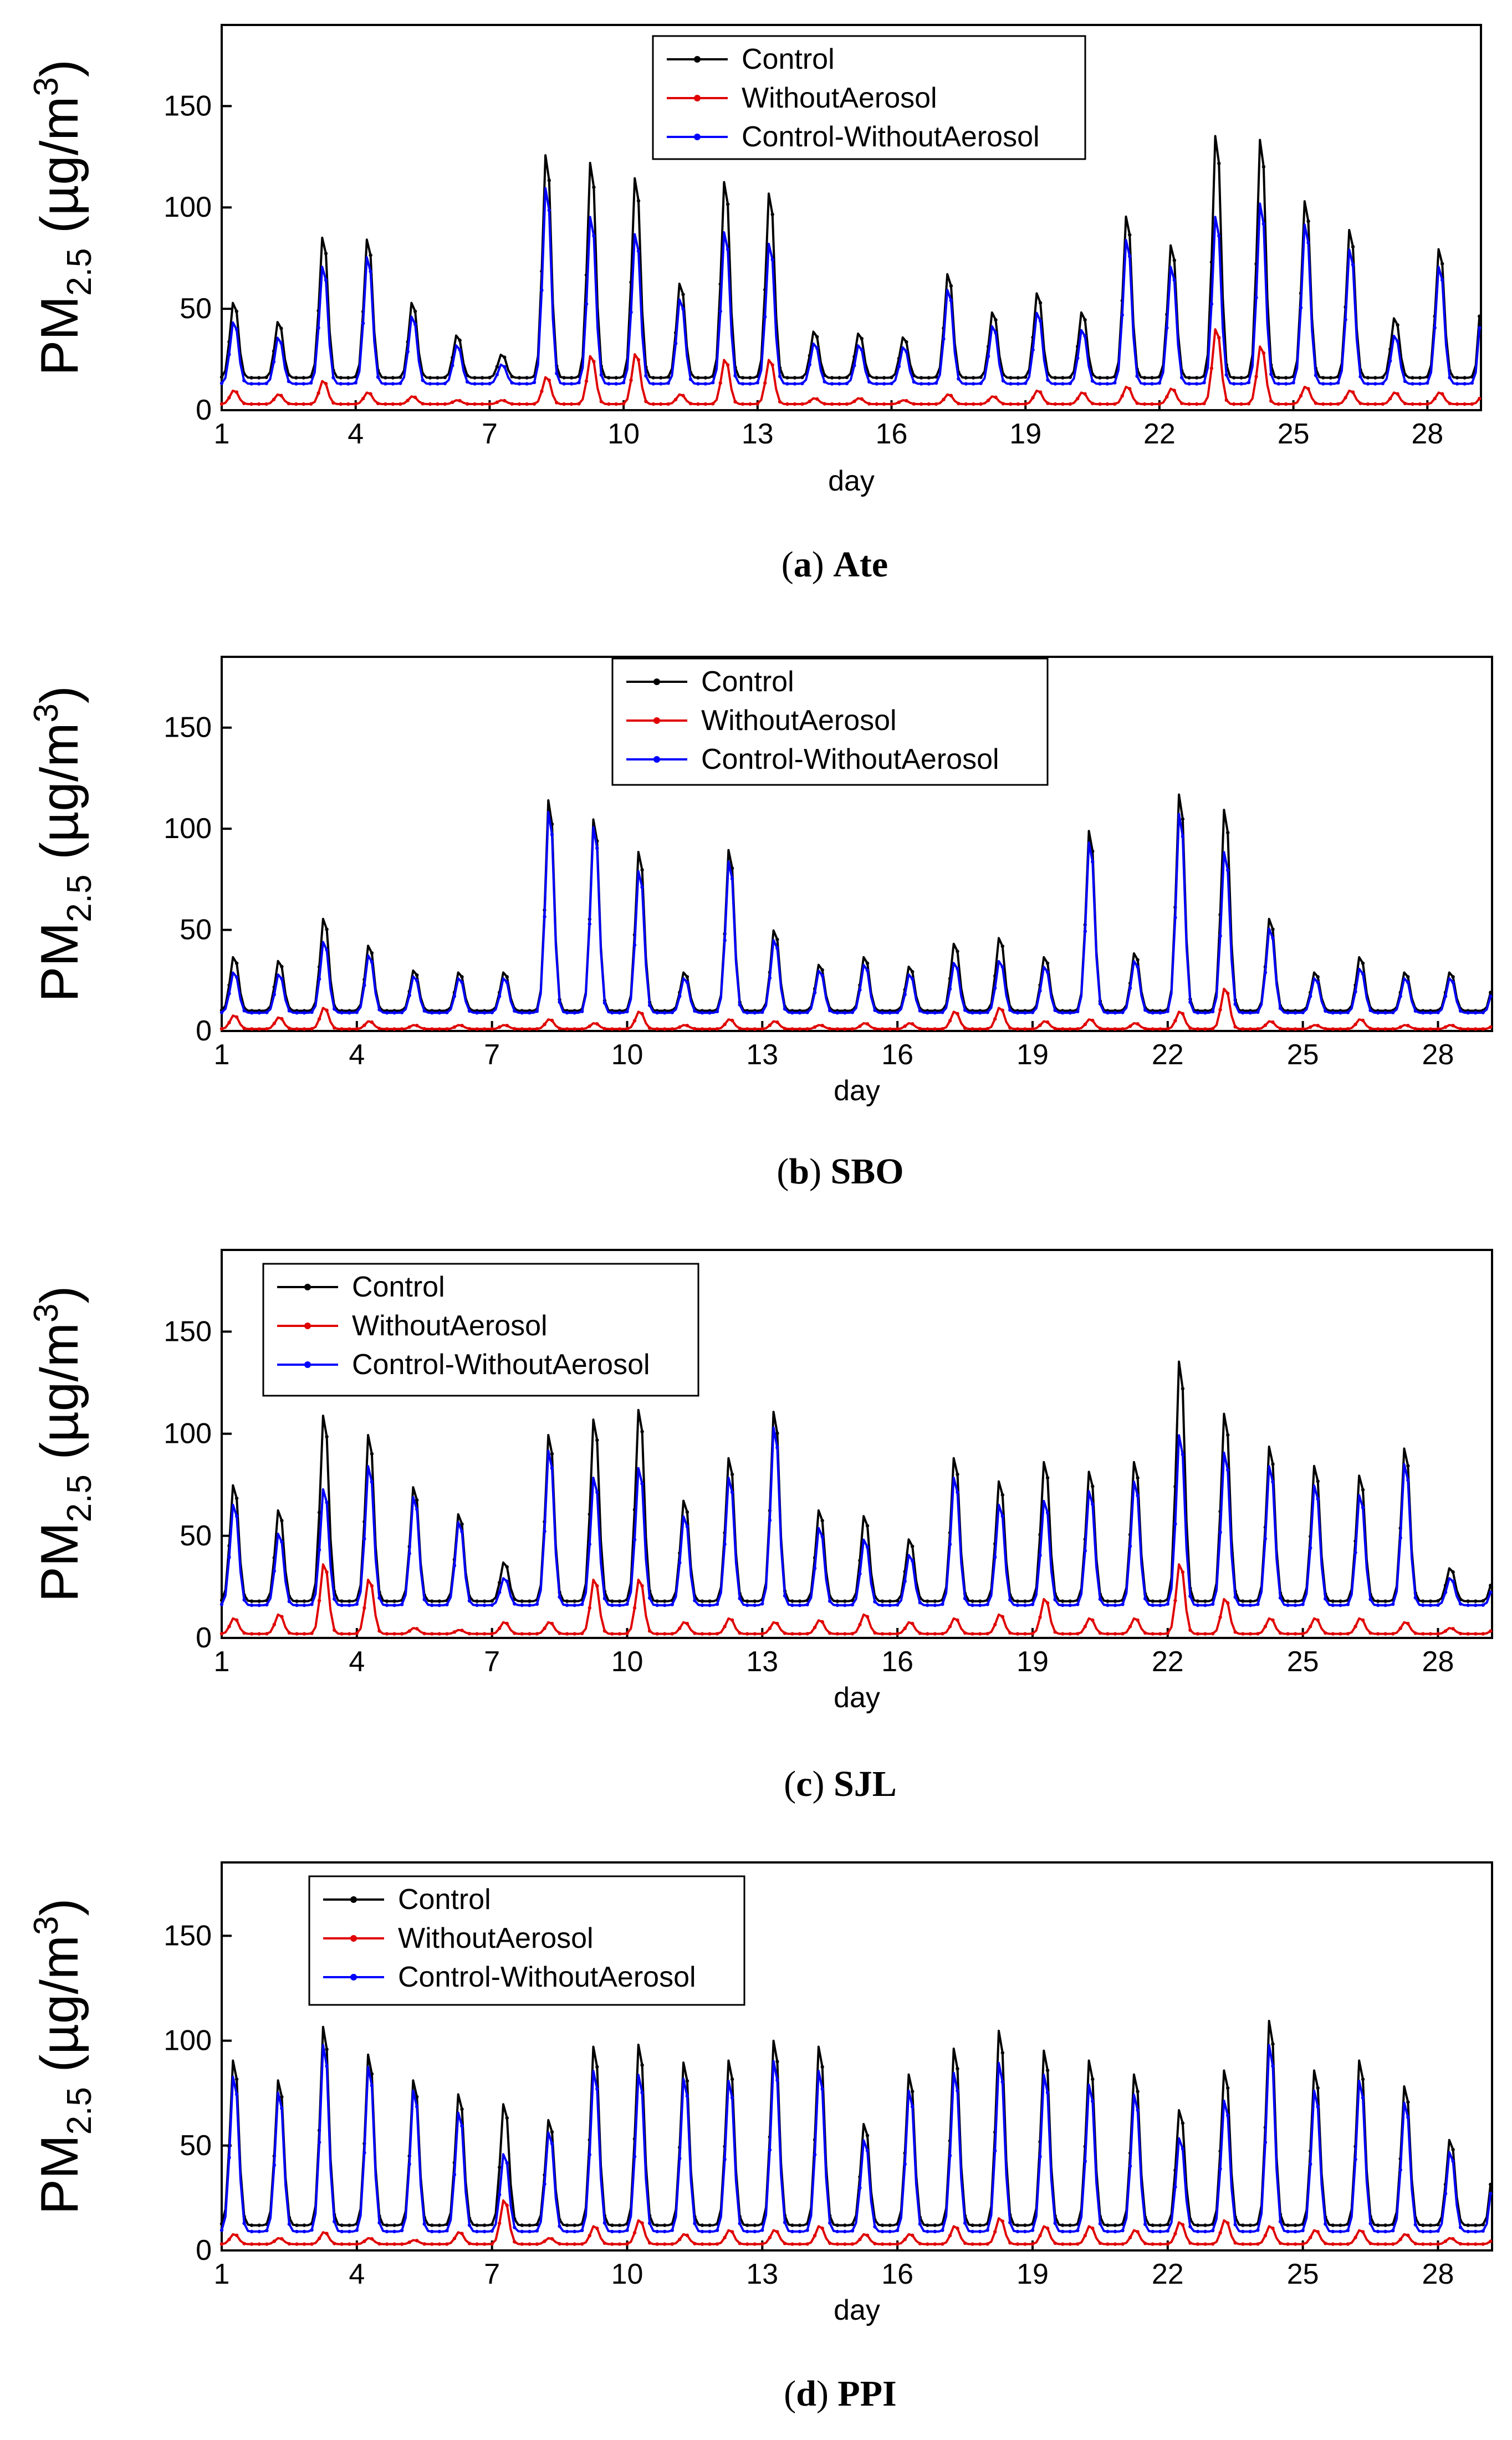 The image size is (1512, 2440). What do you see at coordinates (627, 1662) in the screenshot?
I see `x-tick-label: 10` at bounding box center [627, 1662].